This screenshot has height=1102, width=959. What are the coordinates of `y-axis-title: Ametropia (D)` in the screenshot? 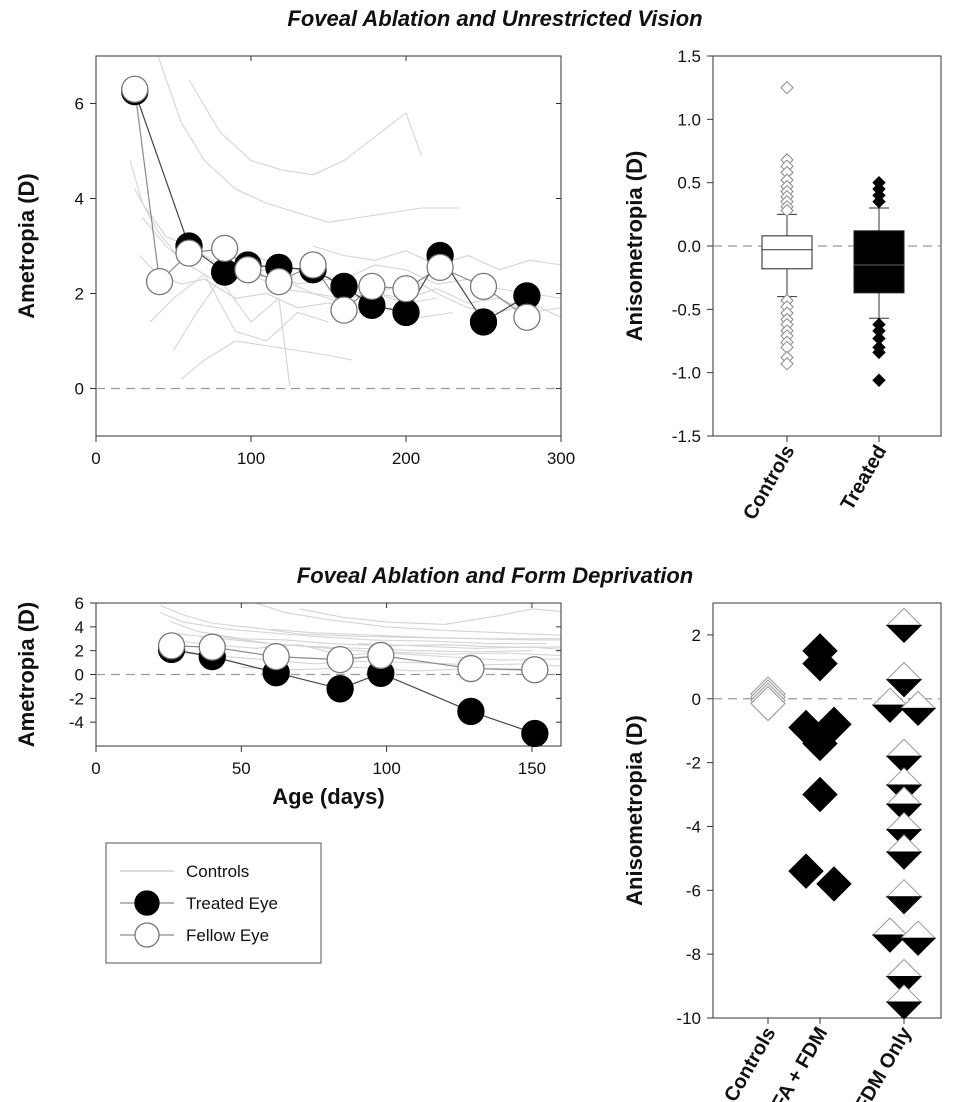 It's located at (26, 245).